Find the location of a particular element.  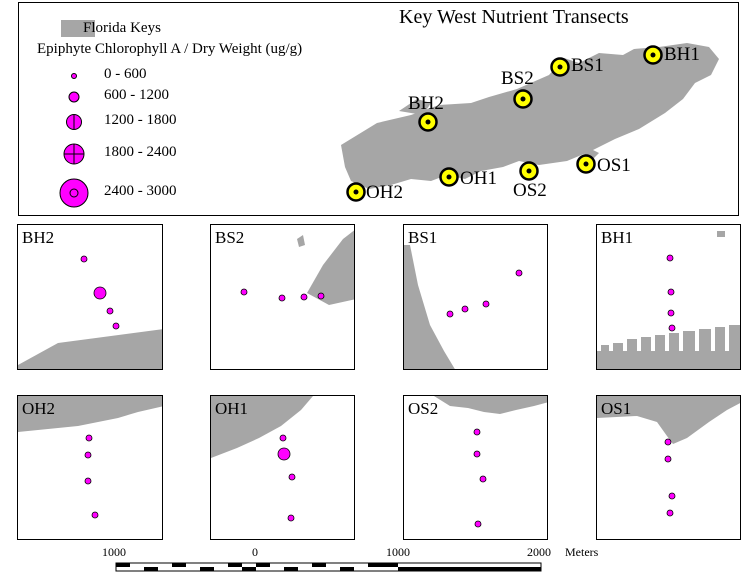

inset-panel-bs2: BS2 is located at coordinates (282, 297).